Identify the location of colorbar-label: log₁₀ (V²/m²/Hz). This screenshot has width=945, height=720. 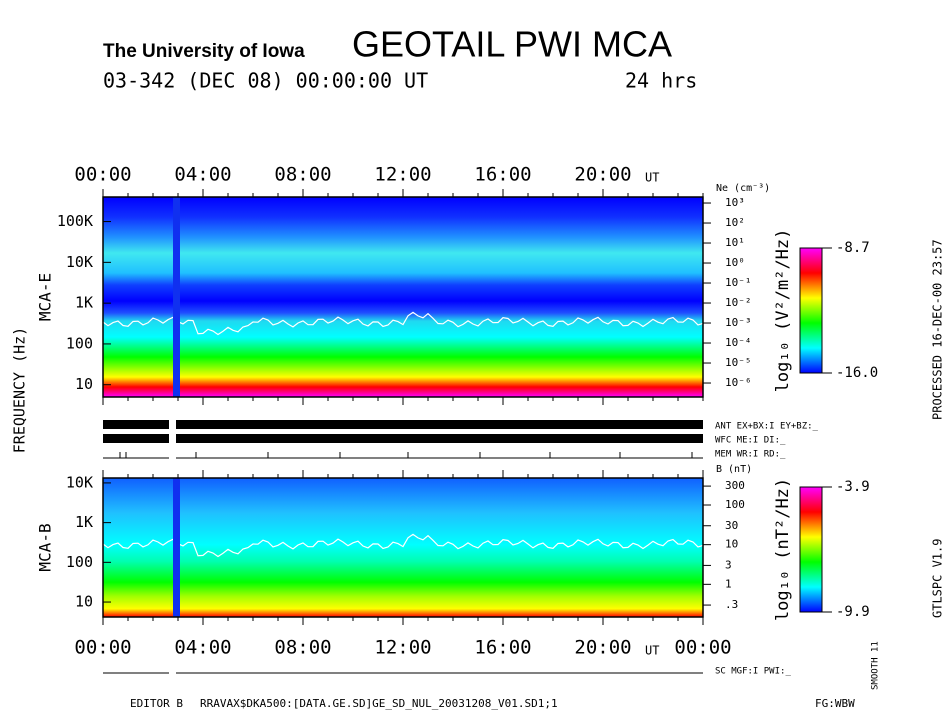
(783, 311).